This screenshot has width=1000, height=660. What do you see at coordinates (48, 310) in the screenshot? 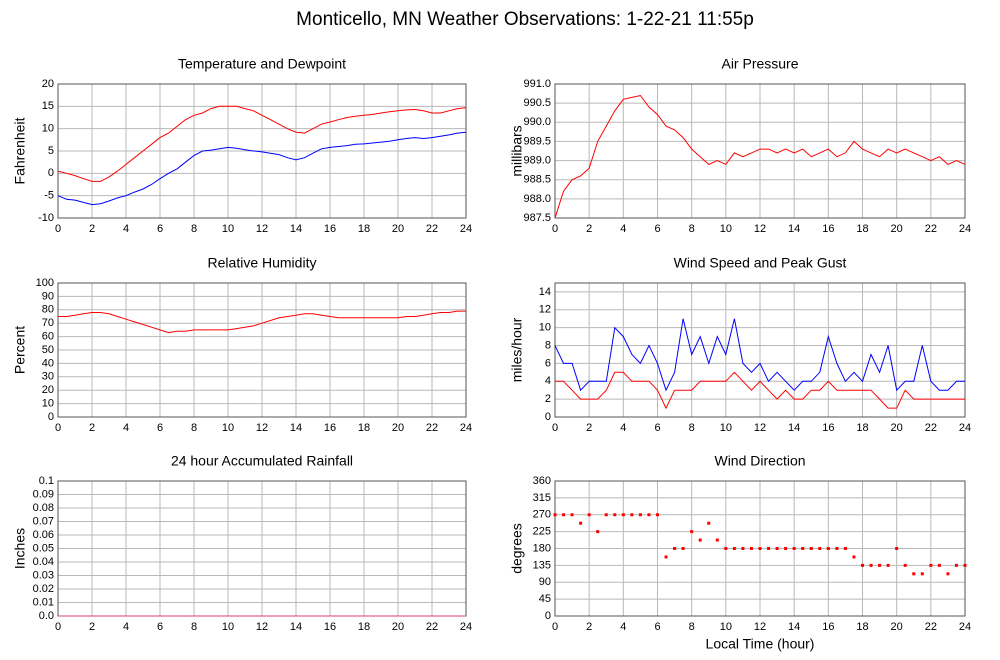
I see `y-tick-label: 80` at bounding box center [48, 310].